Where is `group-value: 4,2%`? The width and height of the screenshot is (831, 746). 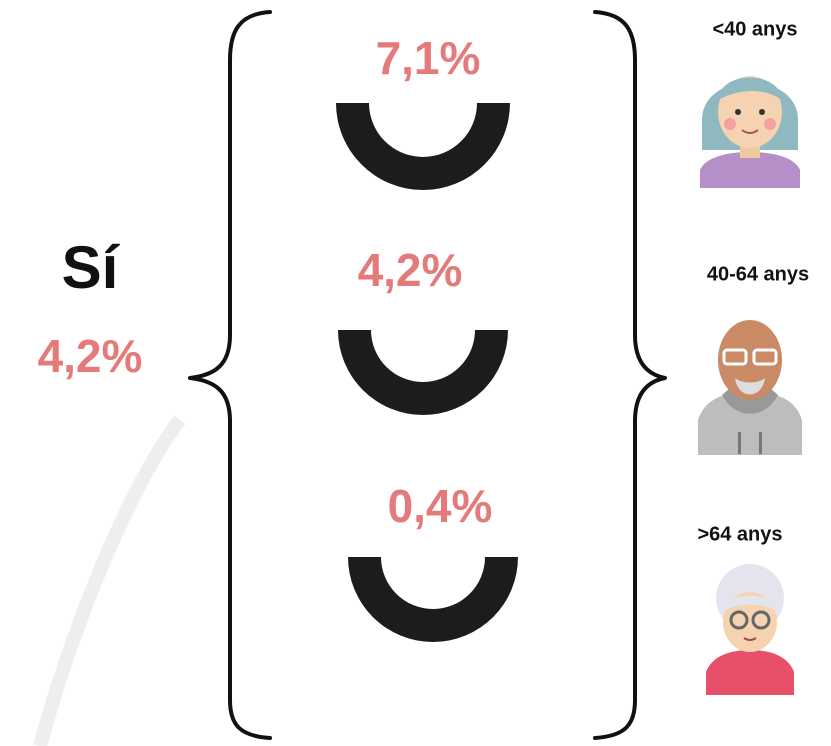 group-value: 4,2% is located at coordinates (410, 270).